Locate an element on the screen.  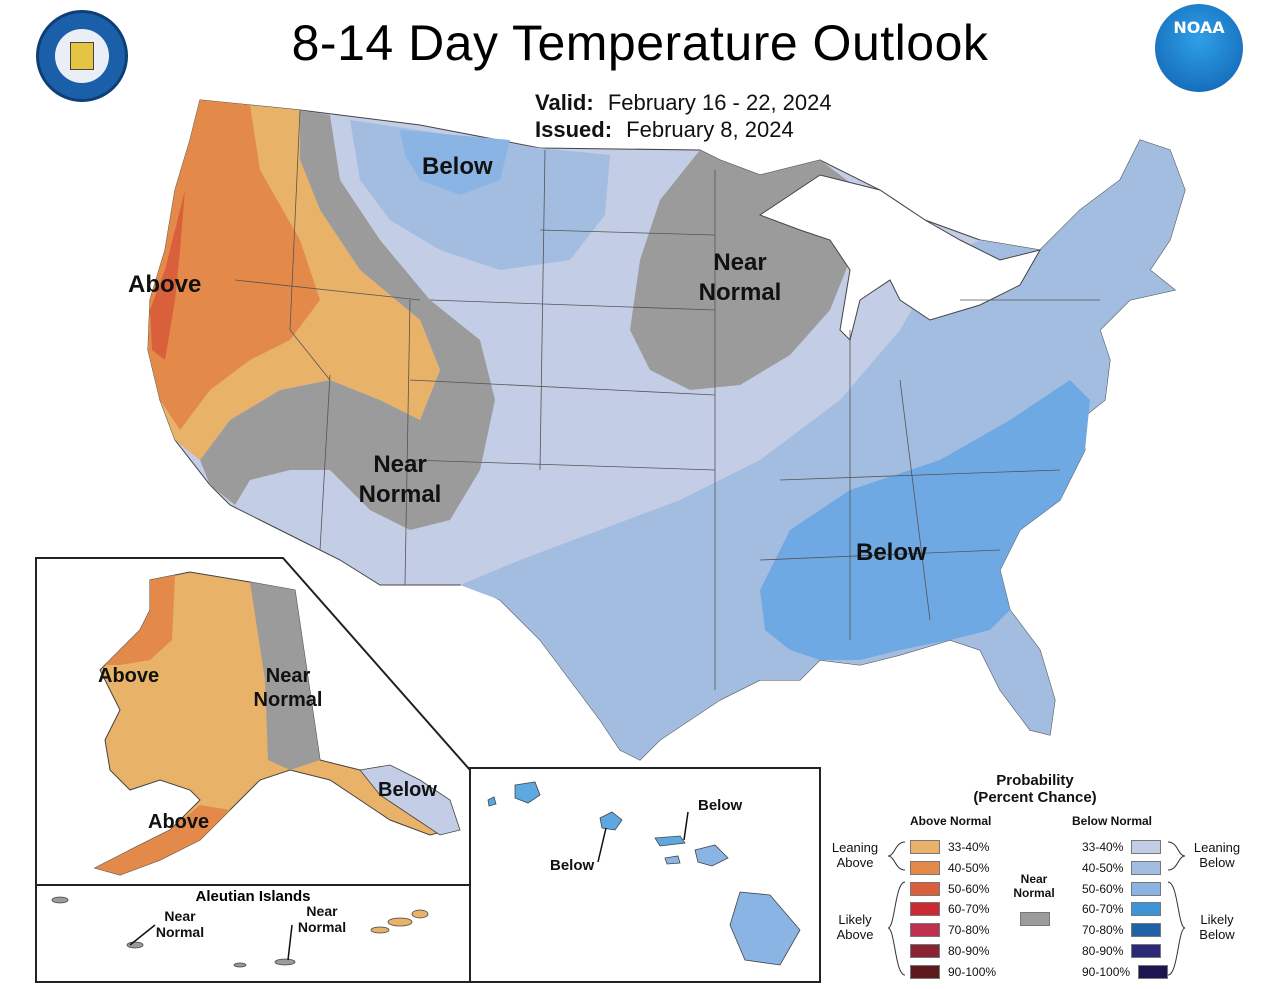
noaa-logo: NOAA is located at coordinates (1199, 48).